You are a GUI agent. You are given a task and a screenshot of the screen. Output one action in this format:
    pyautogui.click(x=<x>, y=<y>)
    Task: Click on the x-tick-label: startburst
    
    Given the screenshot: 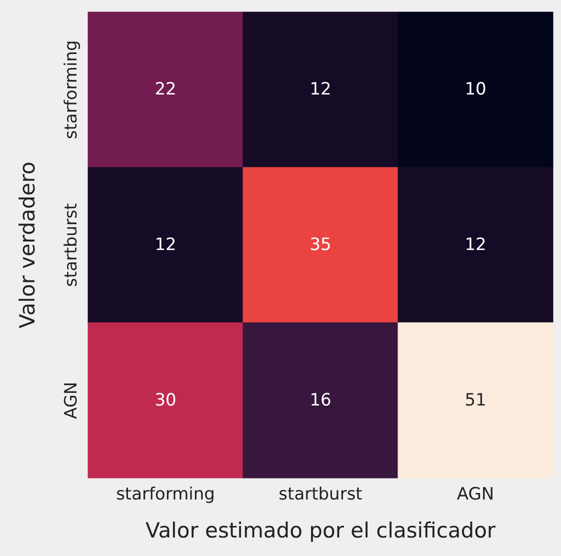 What is the action you would take?
    pyautogui.click(x=320, y=494)
    